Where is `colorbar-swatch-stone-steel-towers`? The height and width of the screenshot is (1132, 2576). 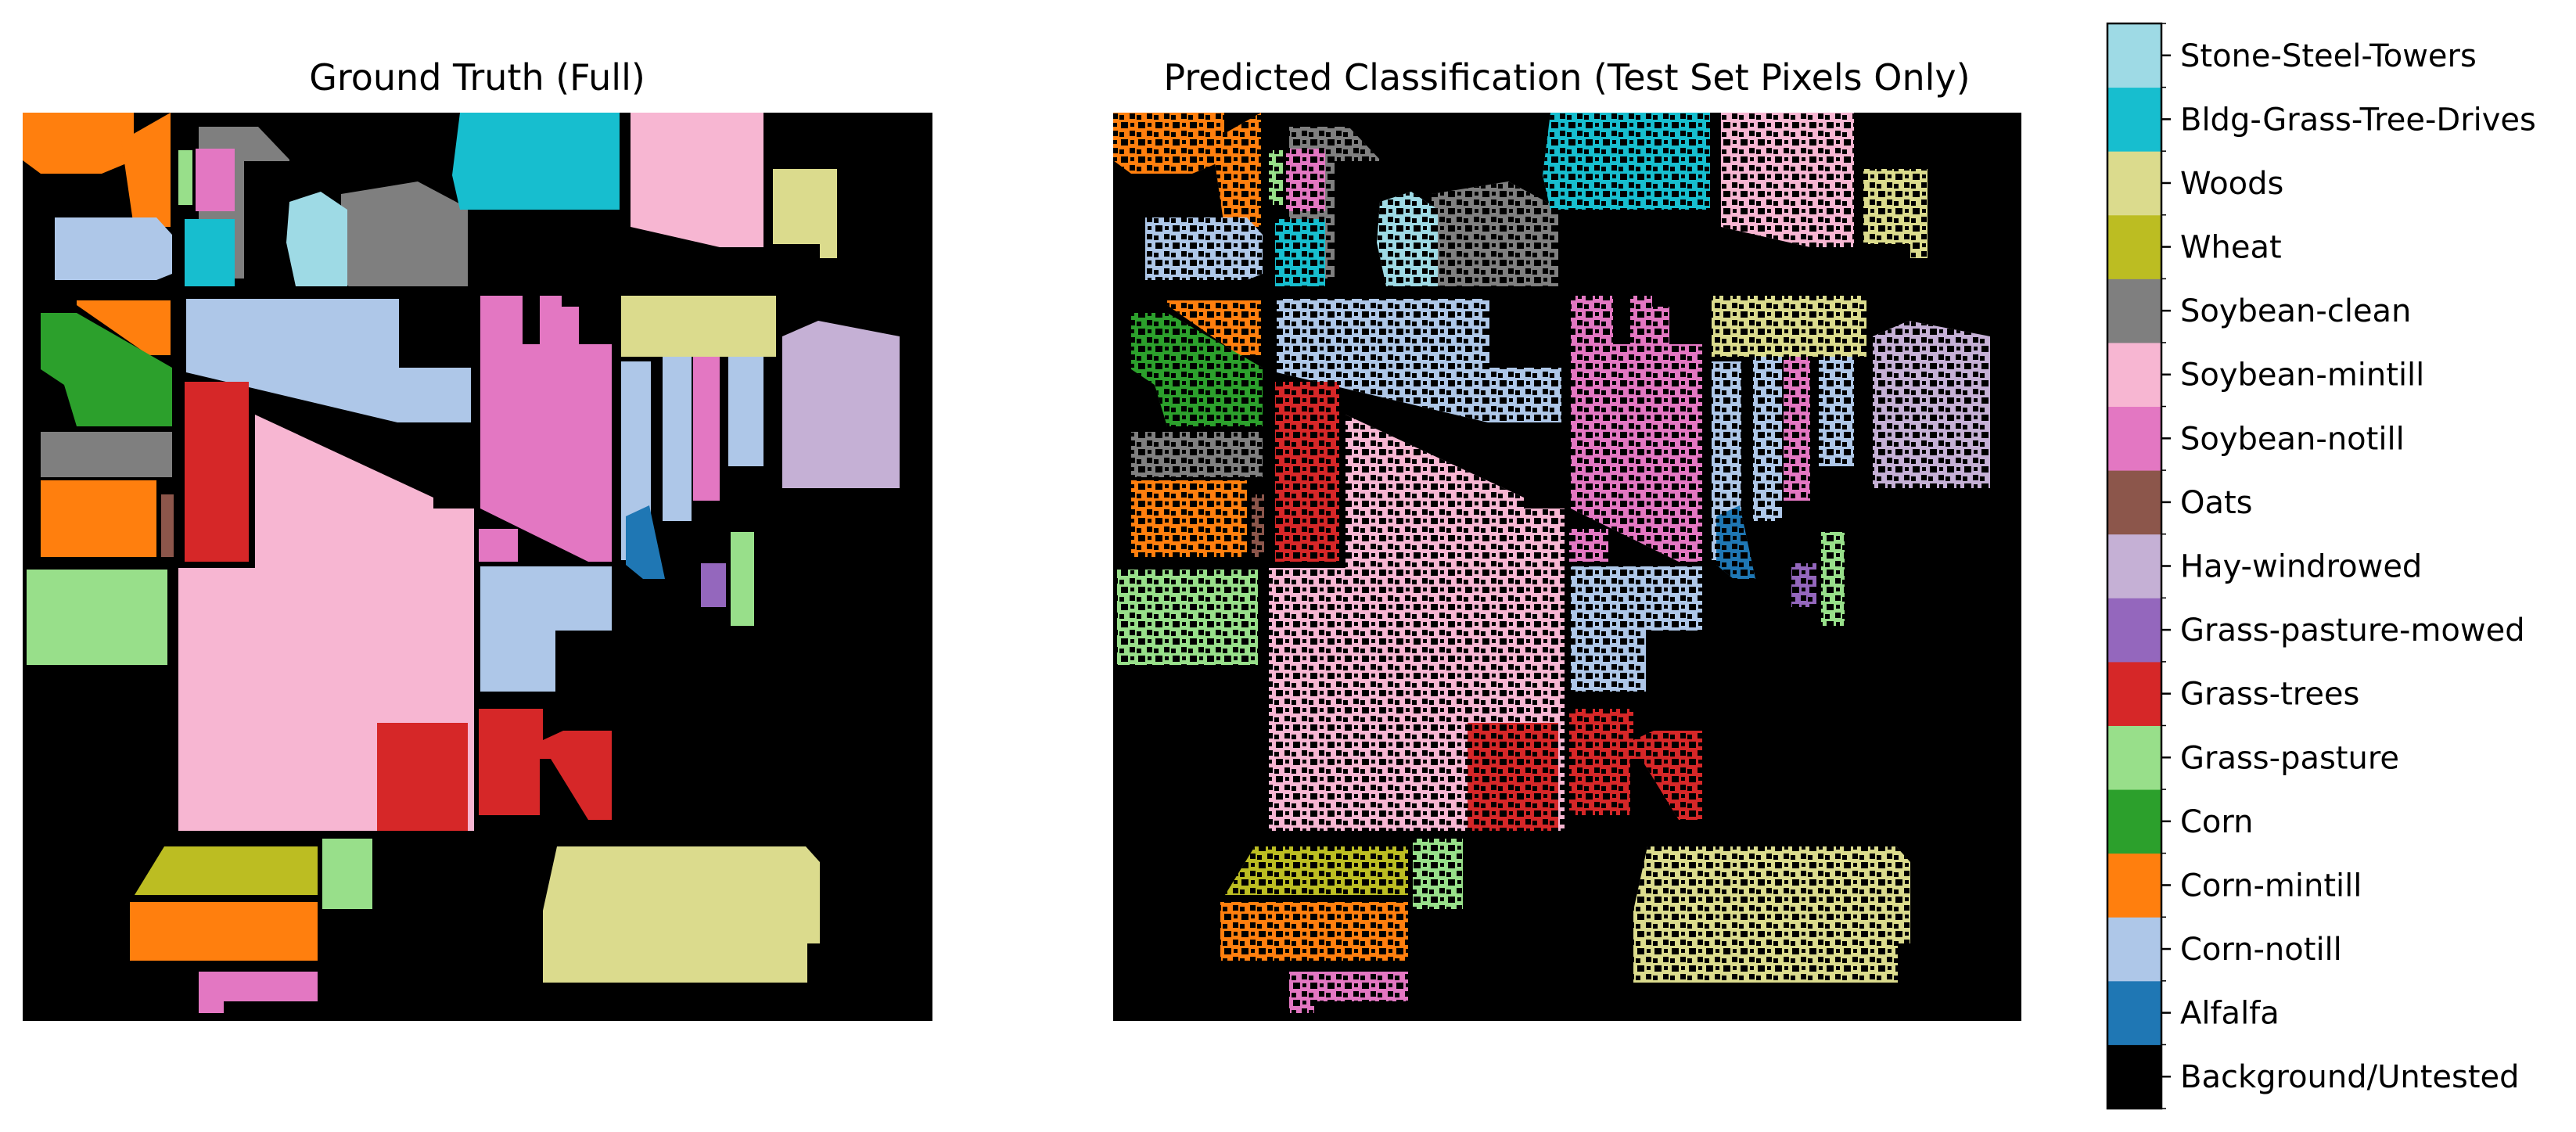
colorbar-swatch-stone-steel-towers is located at coordinates (2134, 55).